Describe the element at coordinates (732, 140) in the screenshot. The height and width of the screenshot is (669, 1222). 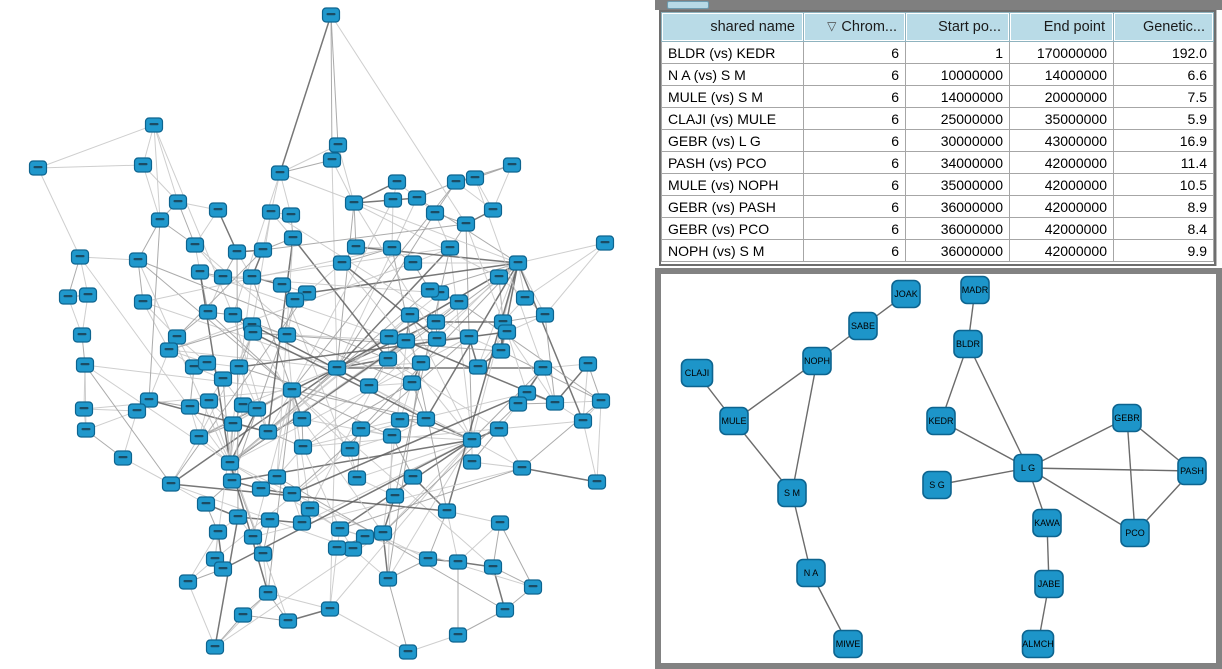
I see `table-cell: GEBR (vs) L G` at that location.